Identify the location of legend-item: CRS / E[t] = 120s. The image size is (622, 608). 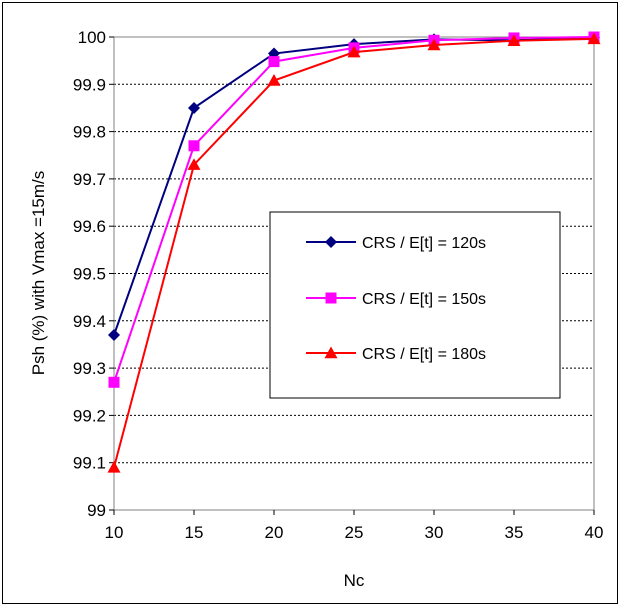
(396, 243).